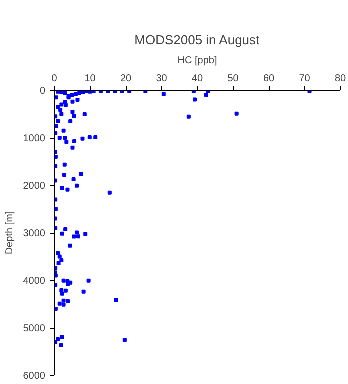 The height and width of the screenshot is (384, 348). Describe the element at coordinates (198, 79) in the screenshot. I see `x-tick-label: 40` at that location.